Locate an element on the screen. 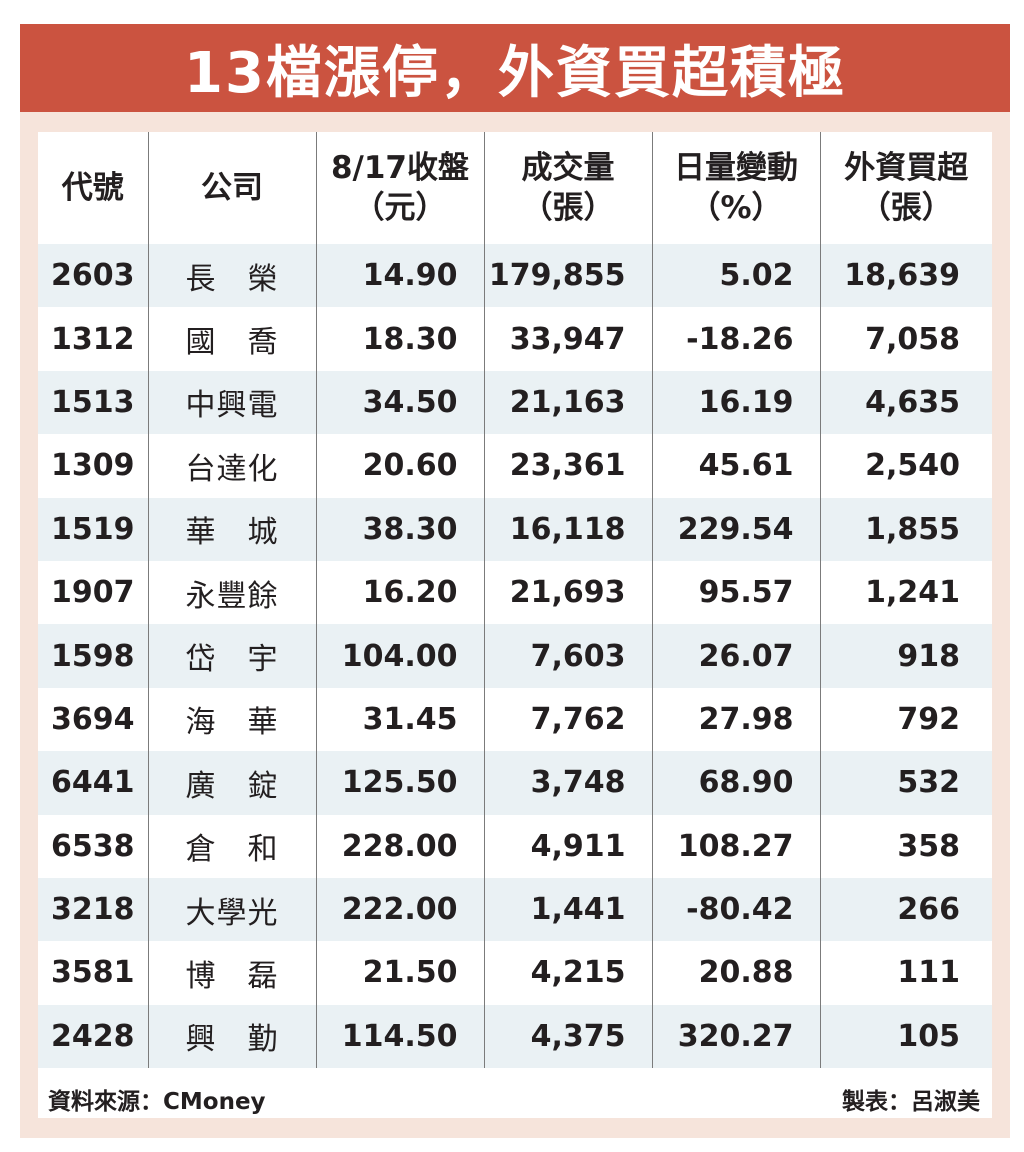  cell-foreign: 18,639 is located at coordinates (905, 276).